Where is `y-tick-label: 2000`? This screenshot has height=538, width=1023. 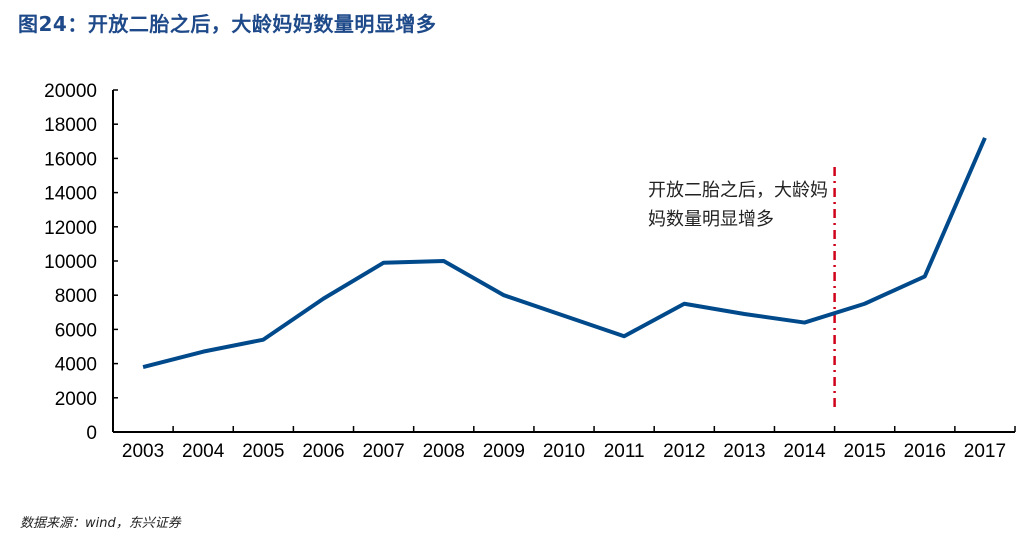 y-tick-label: 2000 is located at coordinates (76, 399).